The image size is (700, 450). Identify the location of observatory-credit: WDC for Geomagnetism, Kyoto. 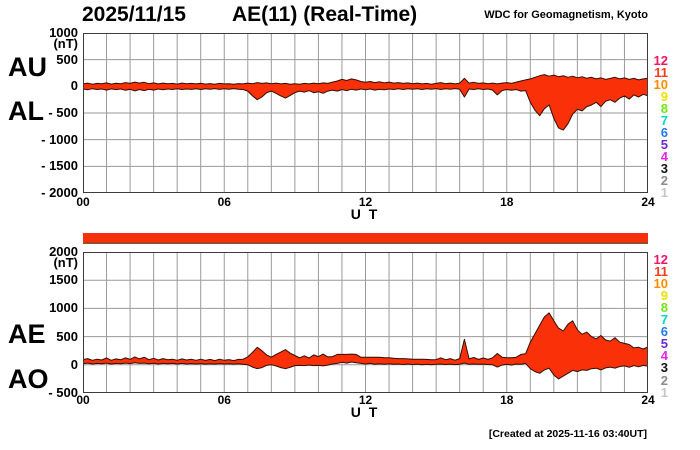
(566, 15).